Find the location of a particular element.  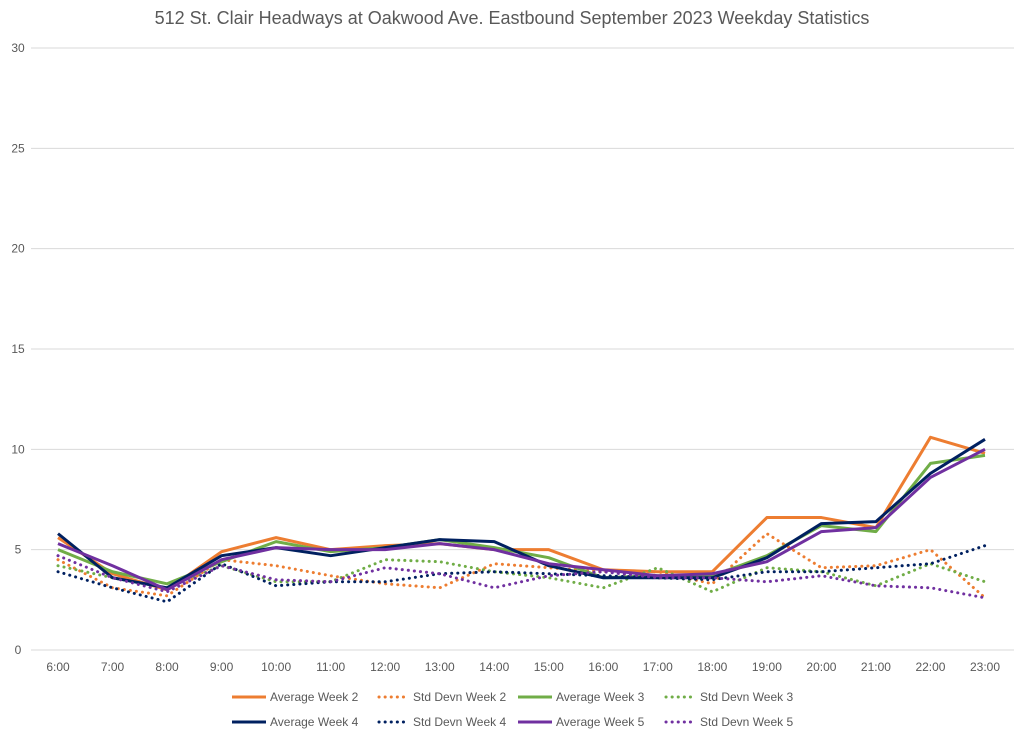

legend-label: Average Week 5 is located at coordinates (600, 722).